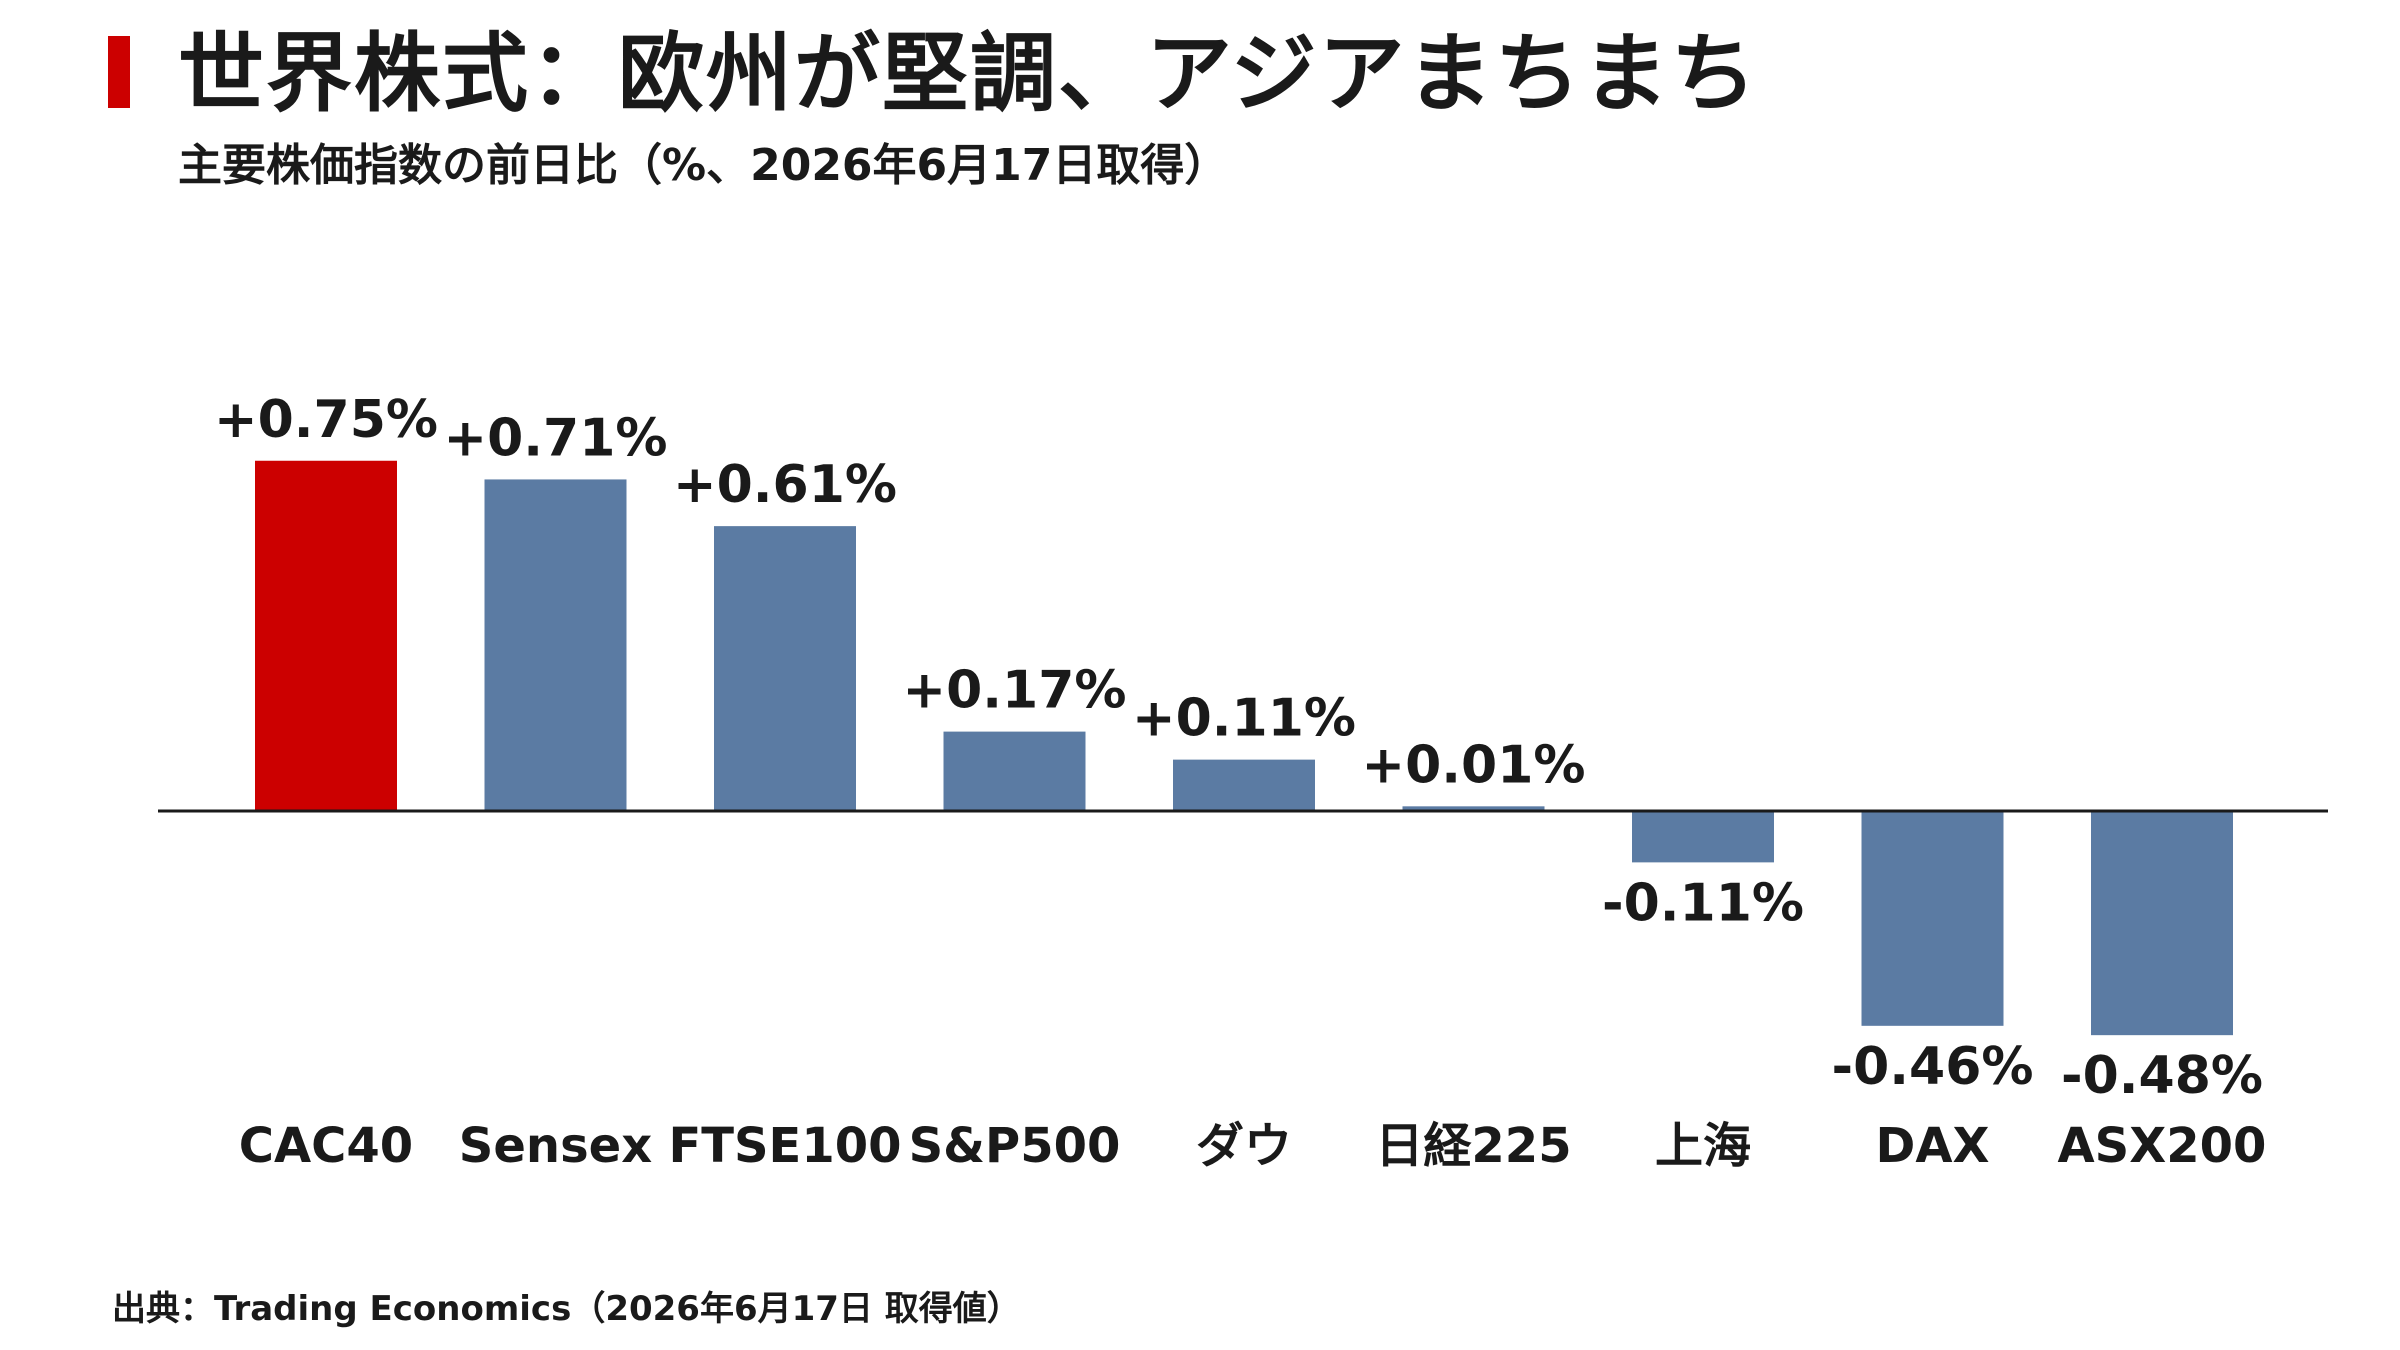 Image resolution: width=2400 pixels, height=1350 pixels. I want to click on data-label-ダウ: +0.11%, so click(1244, 719).